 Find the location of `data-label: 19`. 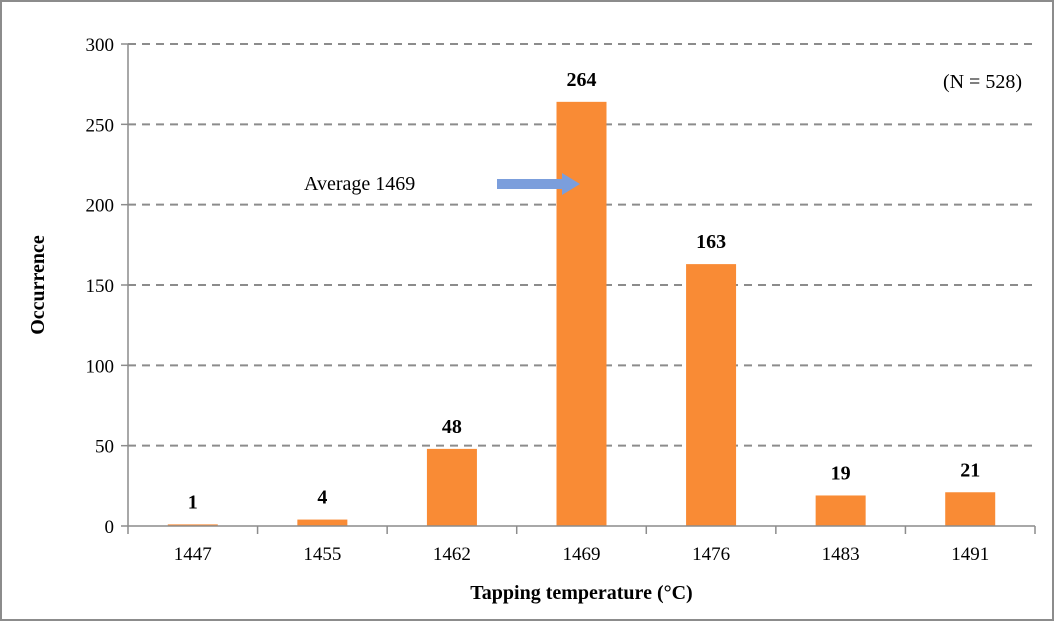

data-label: 19 is located at coordinates (841, 473).